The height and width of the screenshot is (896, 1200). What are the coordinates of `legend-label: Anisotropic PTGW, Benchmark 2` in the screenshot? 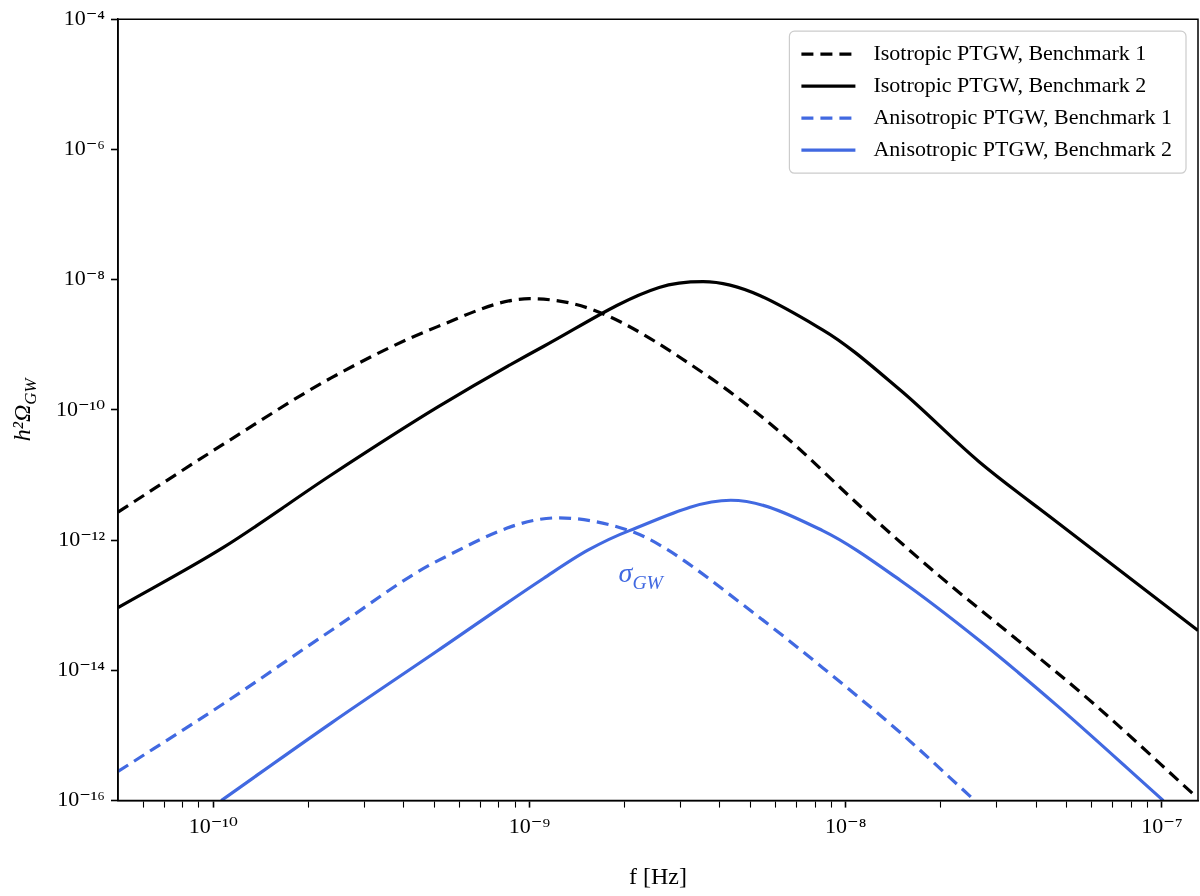 It's located at (1022, 148).